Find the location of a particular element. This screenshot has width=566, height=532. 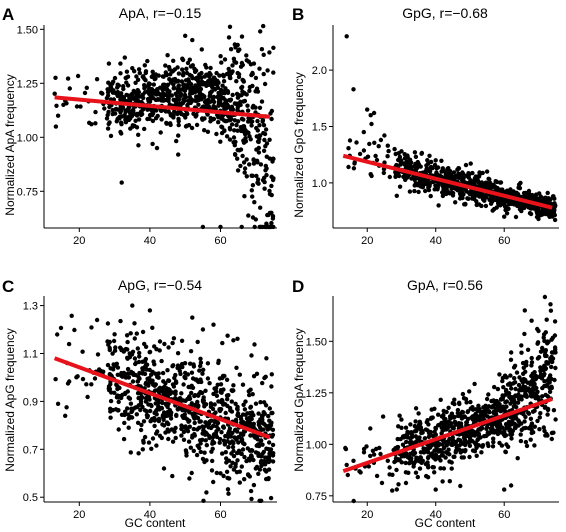

x-tick-label: 40 is located at coordinates (150, 515).